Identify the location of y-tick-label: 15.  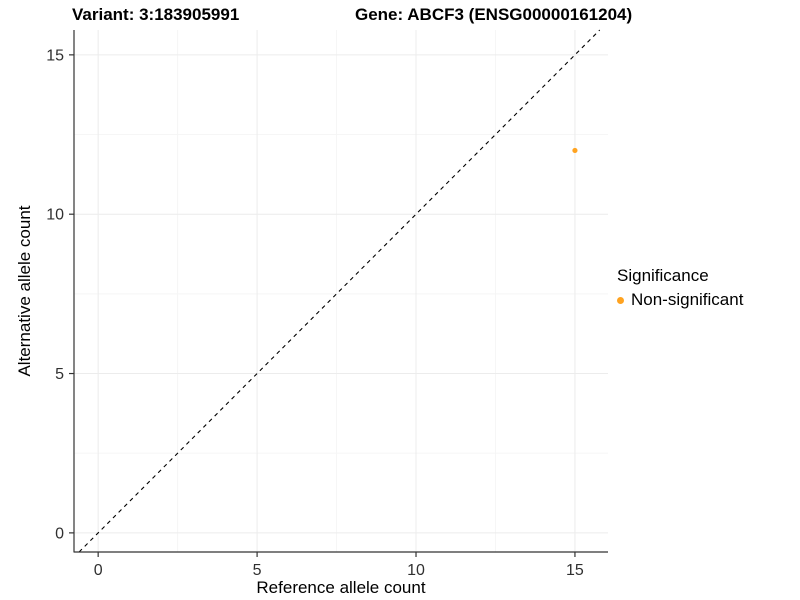
(55, 55).